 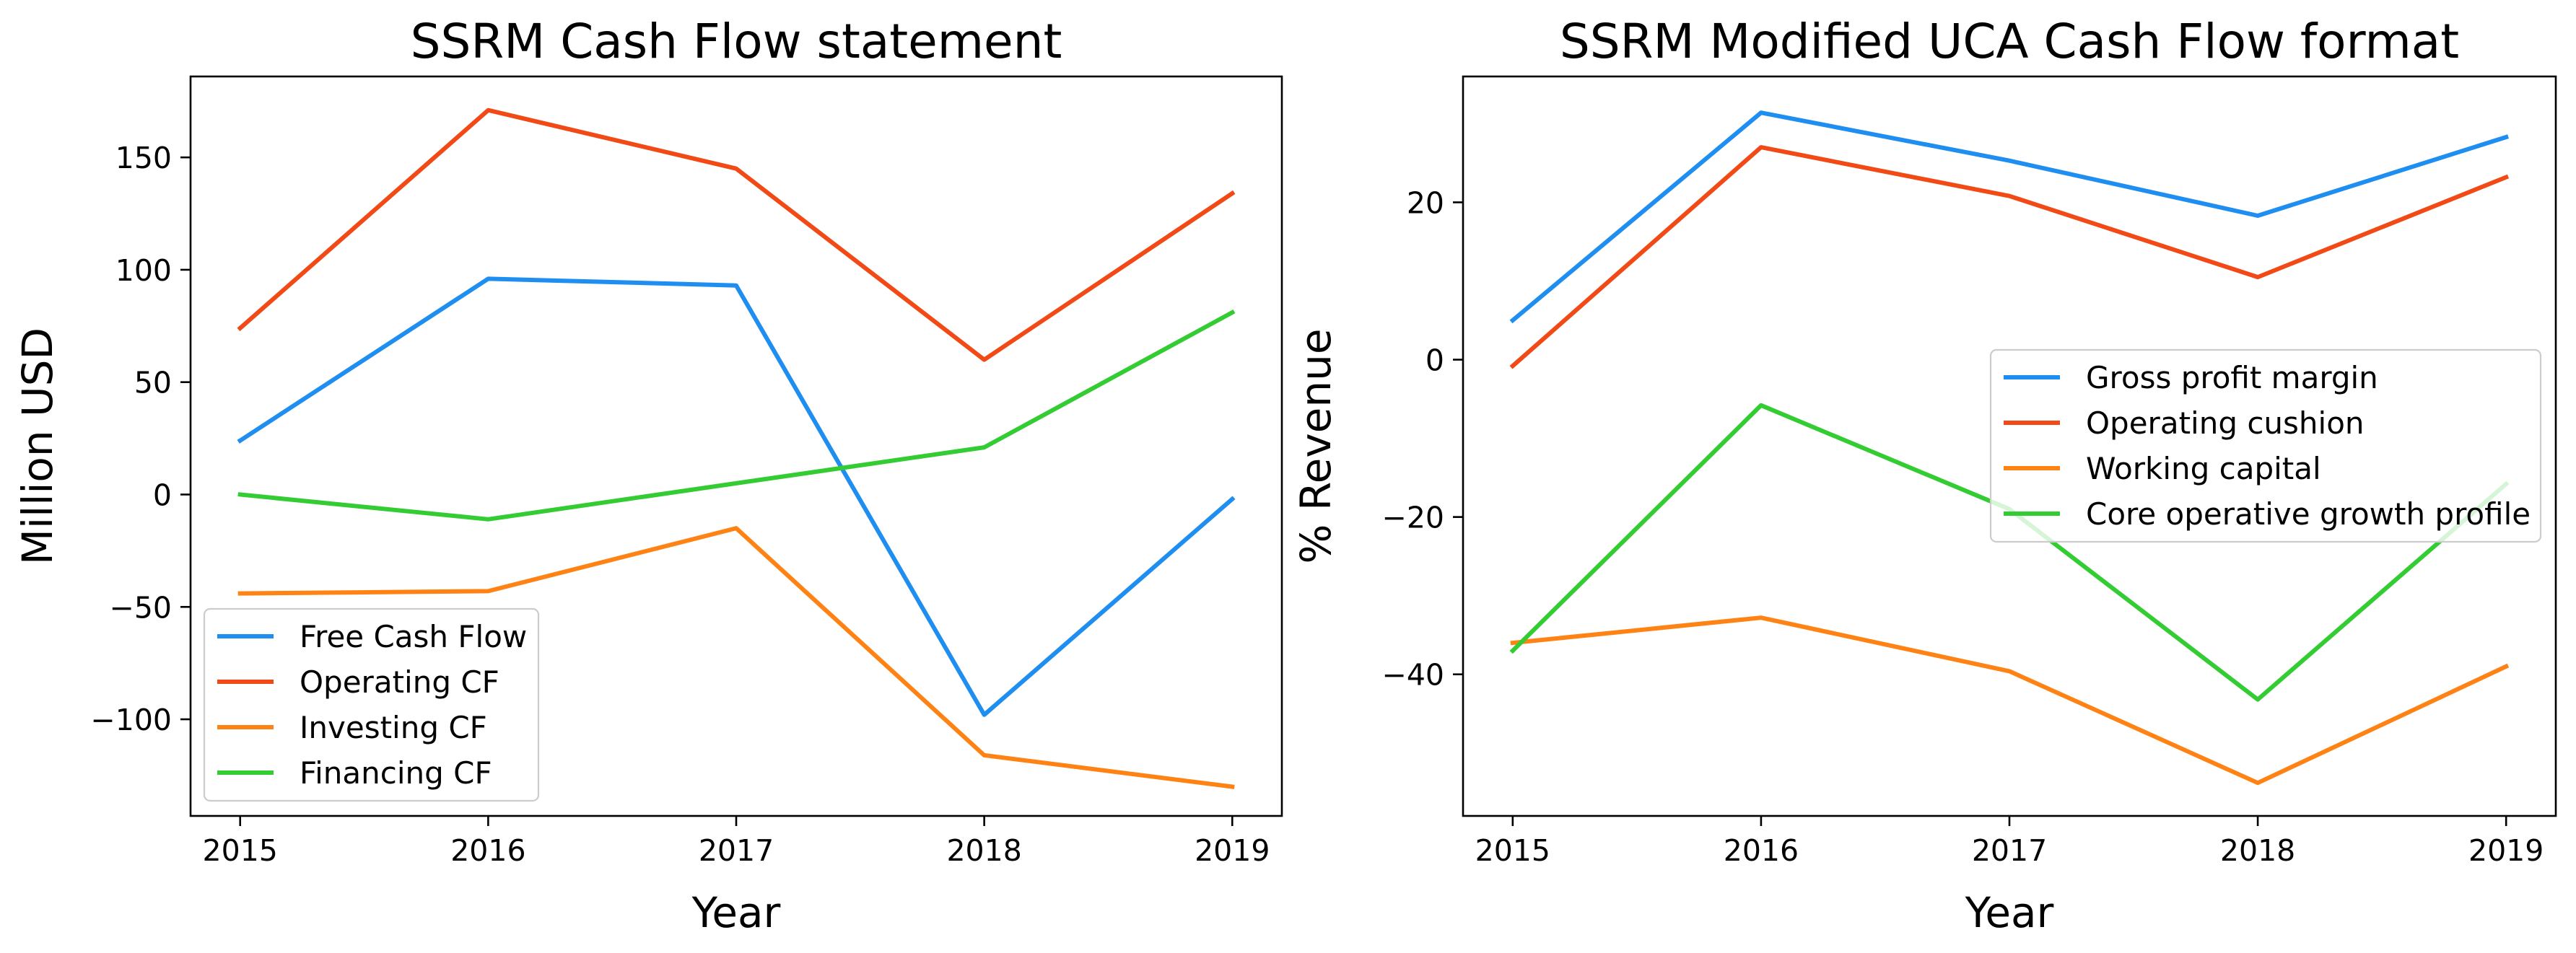 I want to click on legend-item: Operating CF, so click(x=358, y=682).